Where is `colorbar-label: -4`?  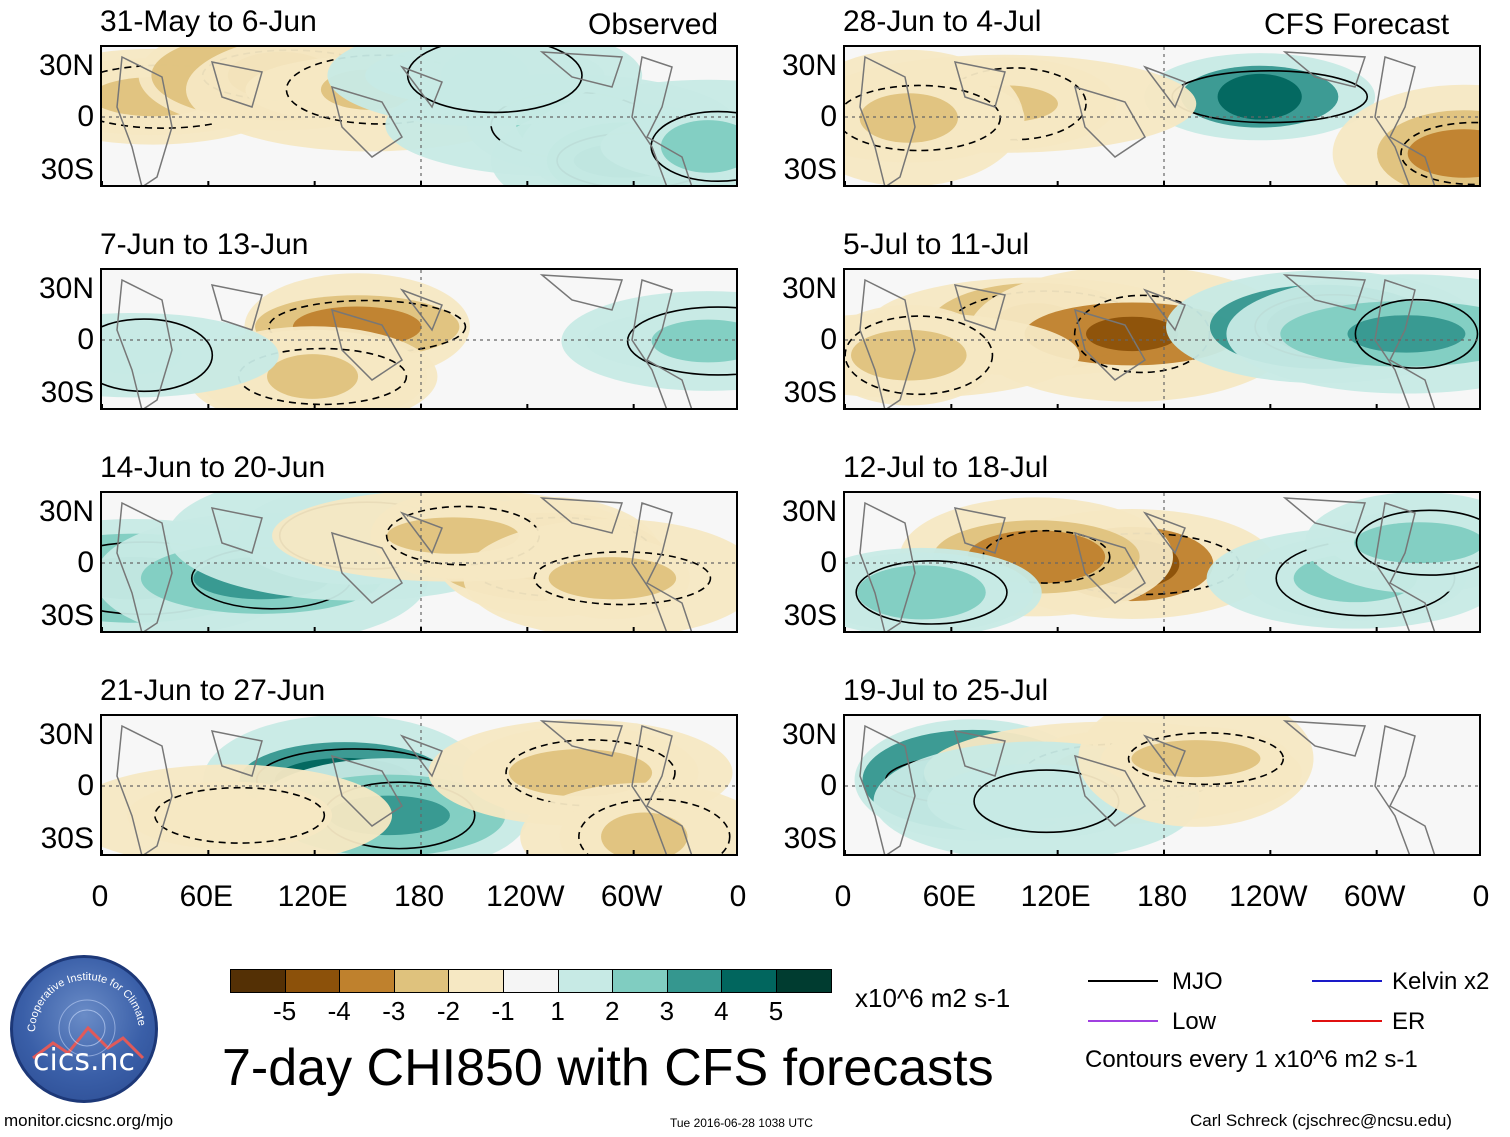
colorbar-label: -4 is located at coordinates (339, 1011).